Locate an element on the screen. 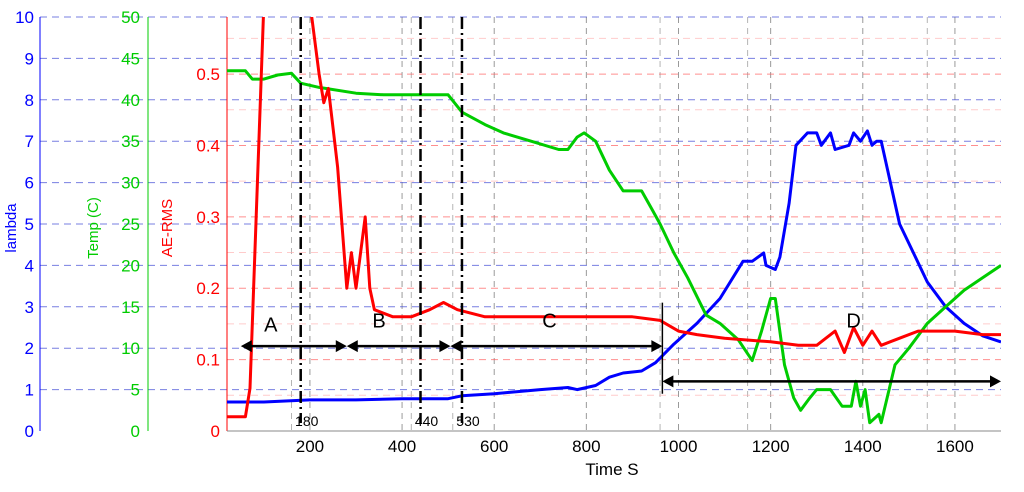  phase-line-label: 180 is located at coordinates (307, 421).